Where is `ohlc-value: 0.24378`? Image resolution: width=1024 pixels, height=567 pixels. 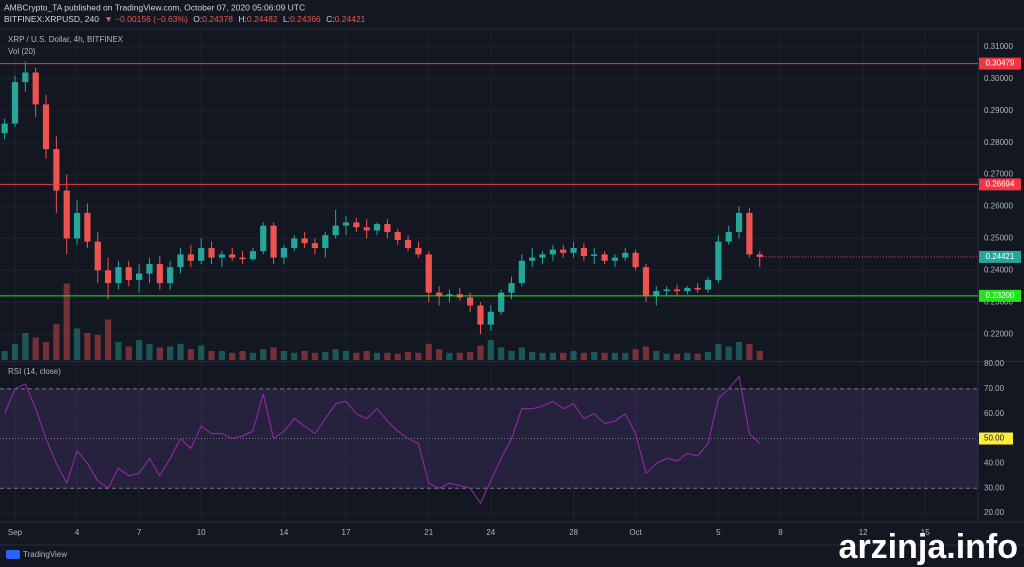
ohlc-value: 0.24378 is located at coordinates (217, 19).